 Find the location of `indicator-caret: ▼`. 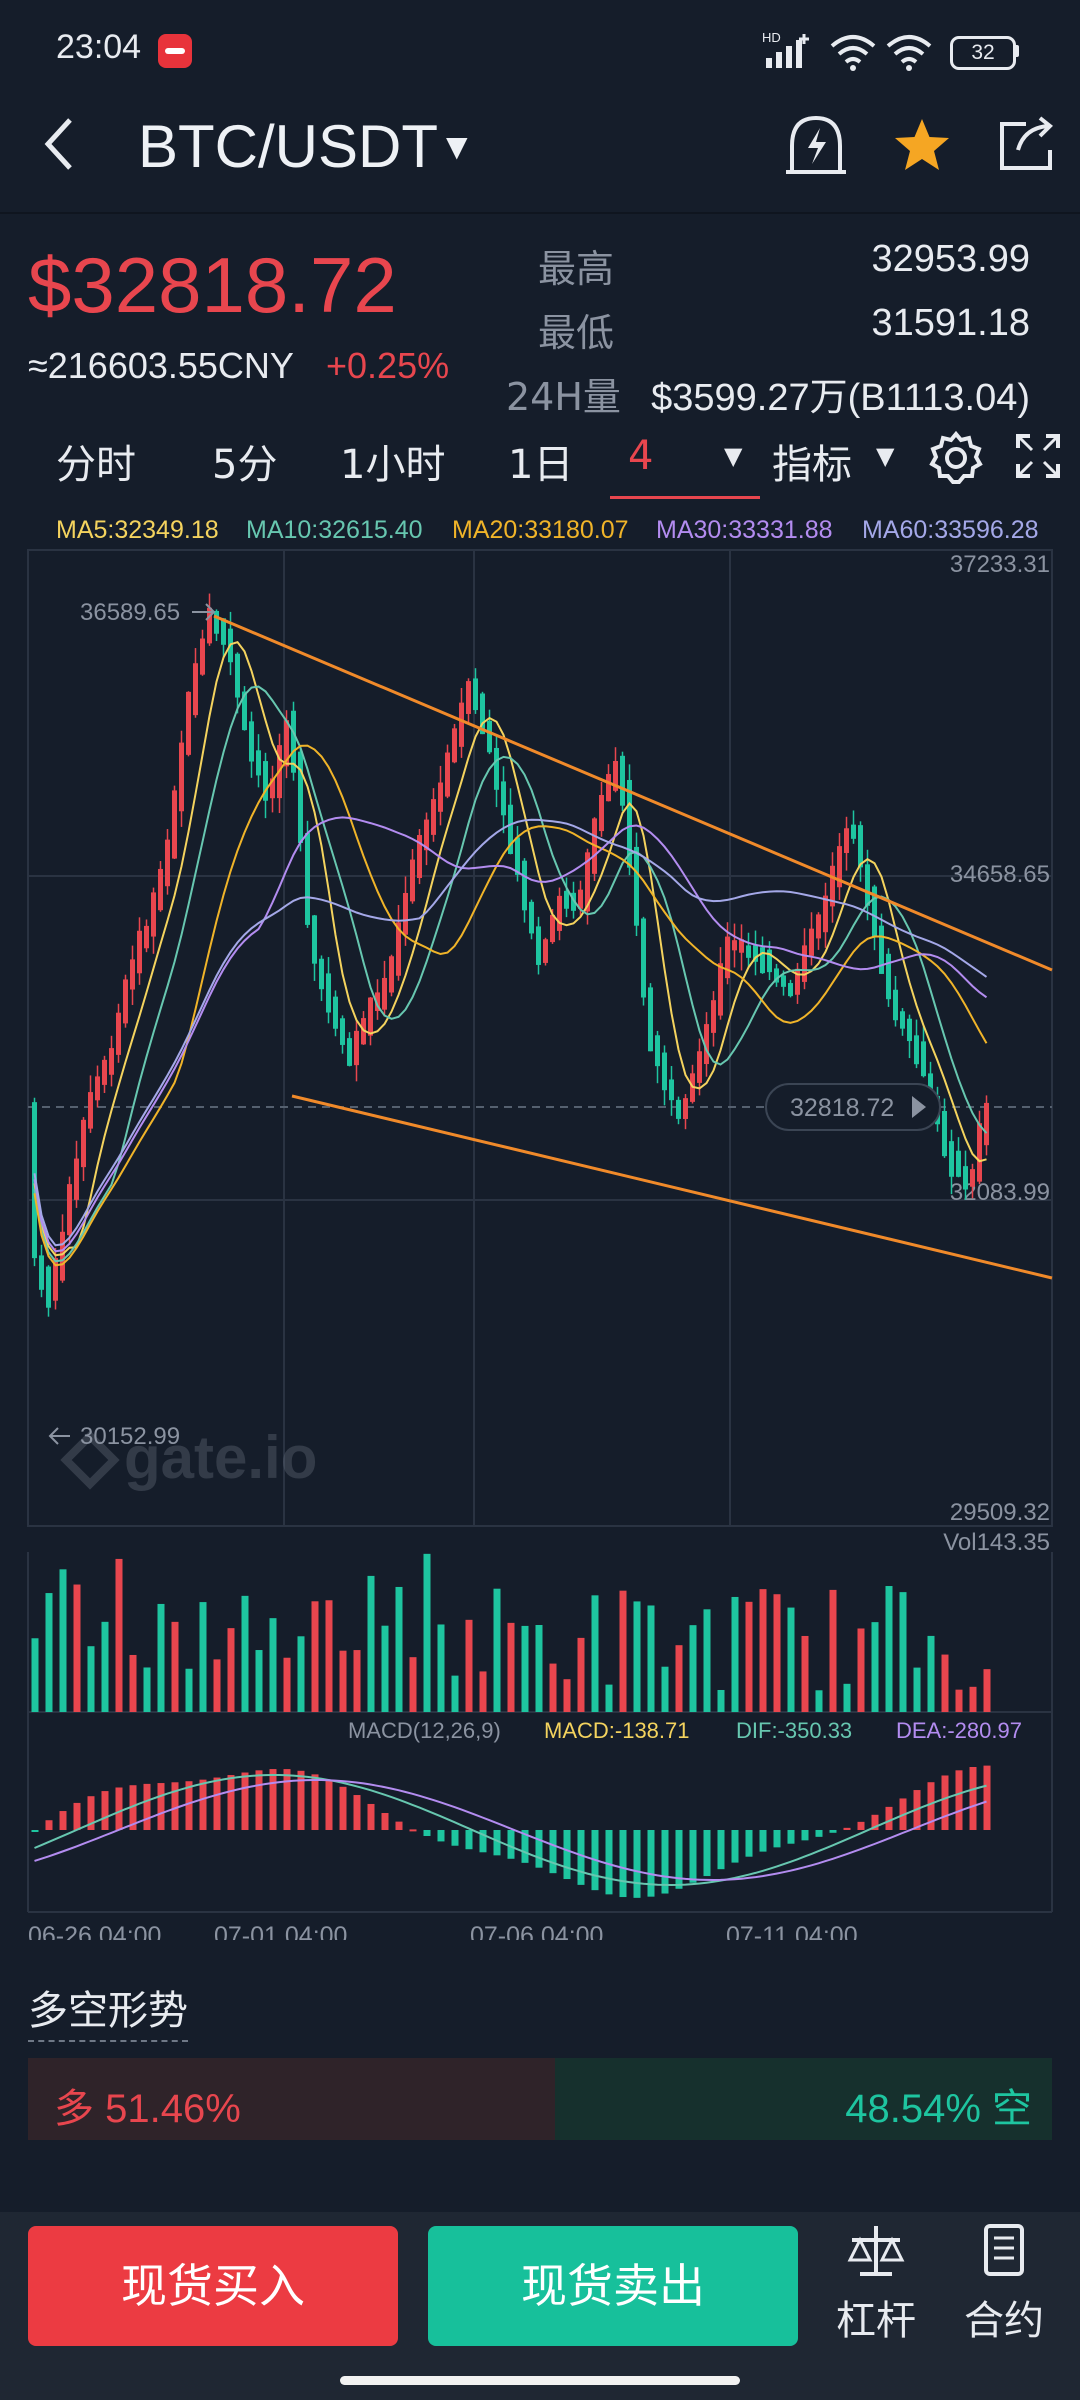

indicator-caret: ▼ is located at coordinates (885, 456).